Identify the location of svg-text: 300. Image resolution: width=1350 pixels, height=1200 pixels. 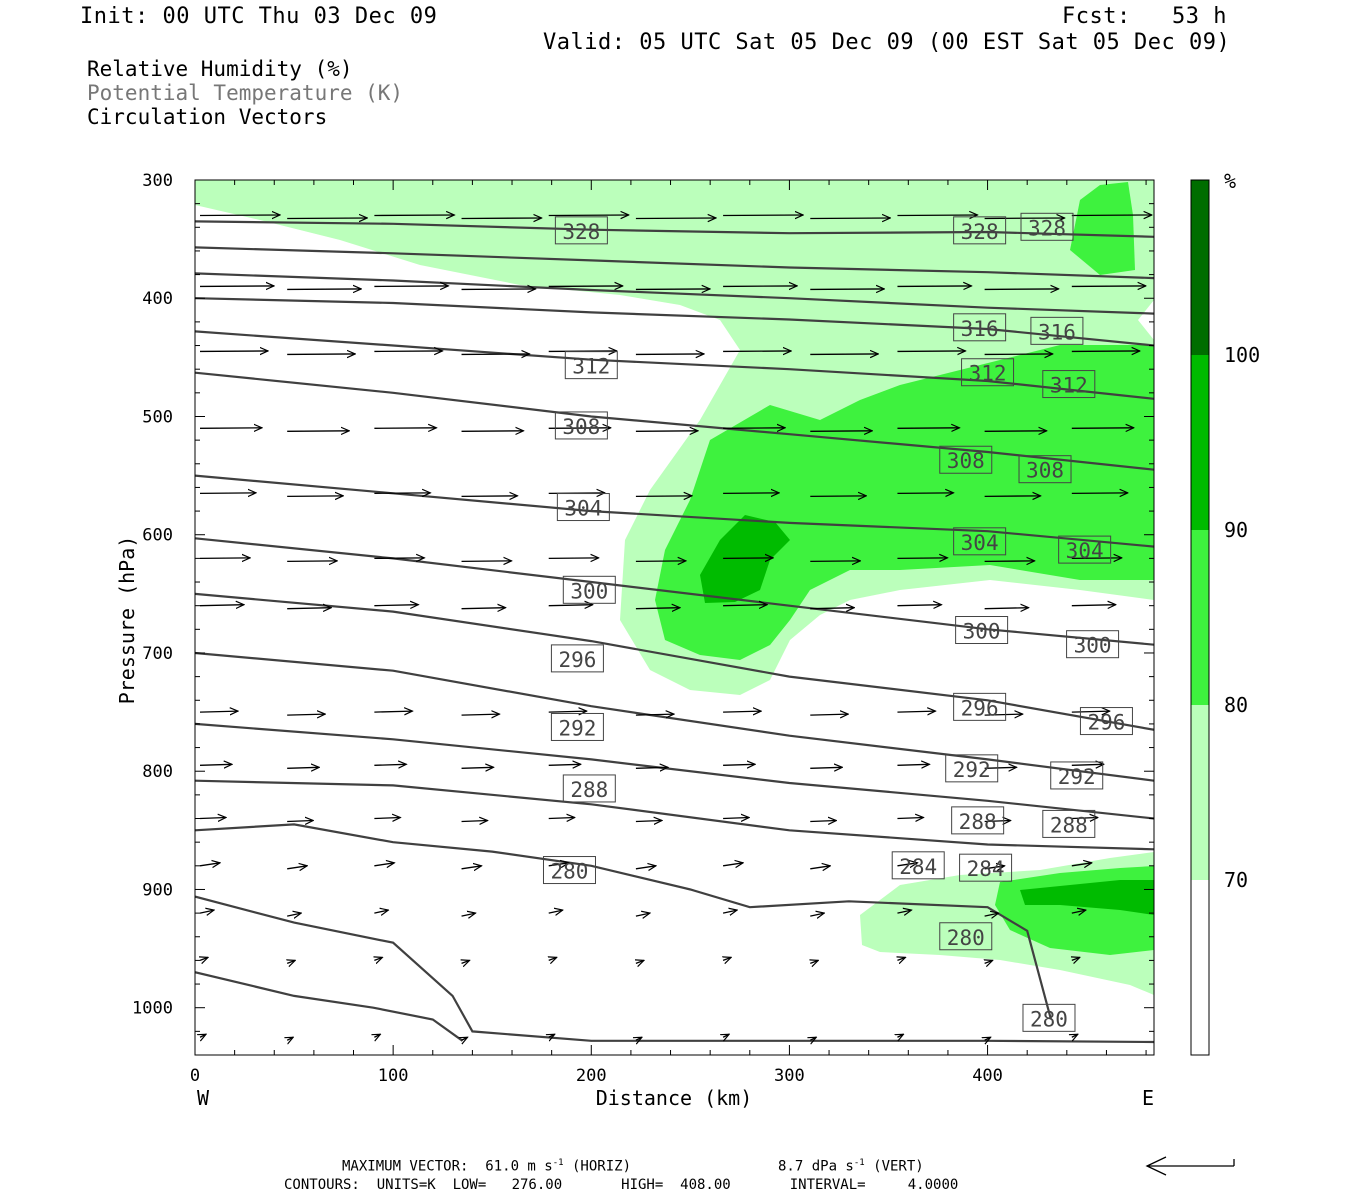
(982, 632).